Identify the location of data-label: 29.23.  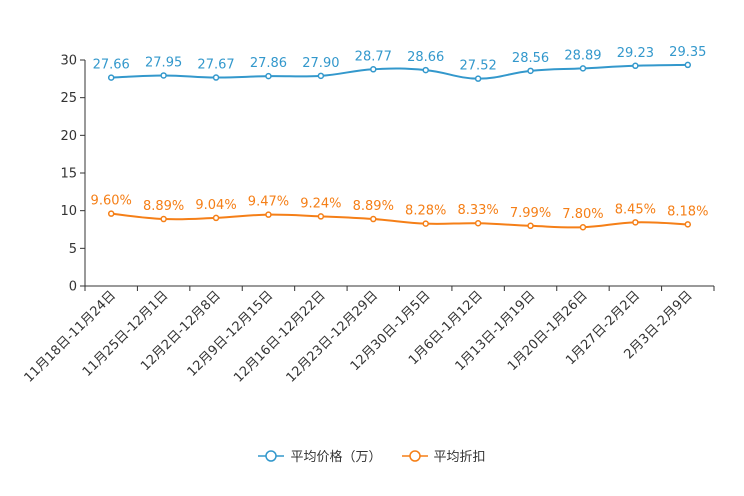
(635, 53).